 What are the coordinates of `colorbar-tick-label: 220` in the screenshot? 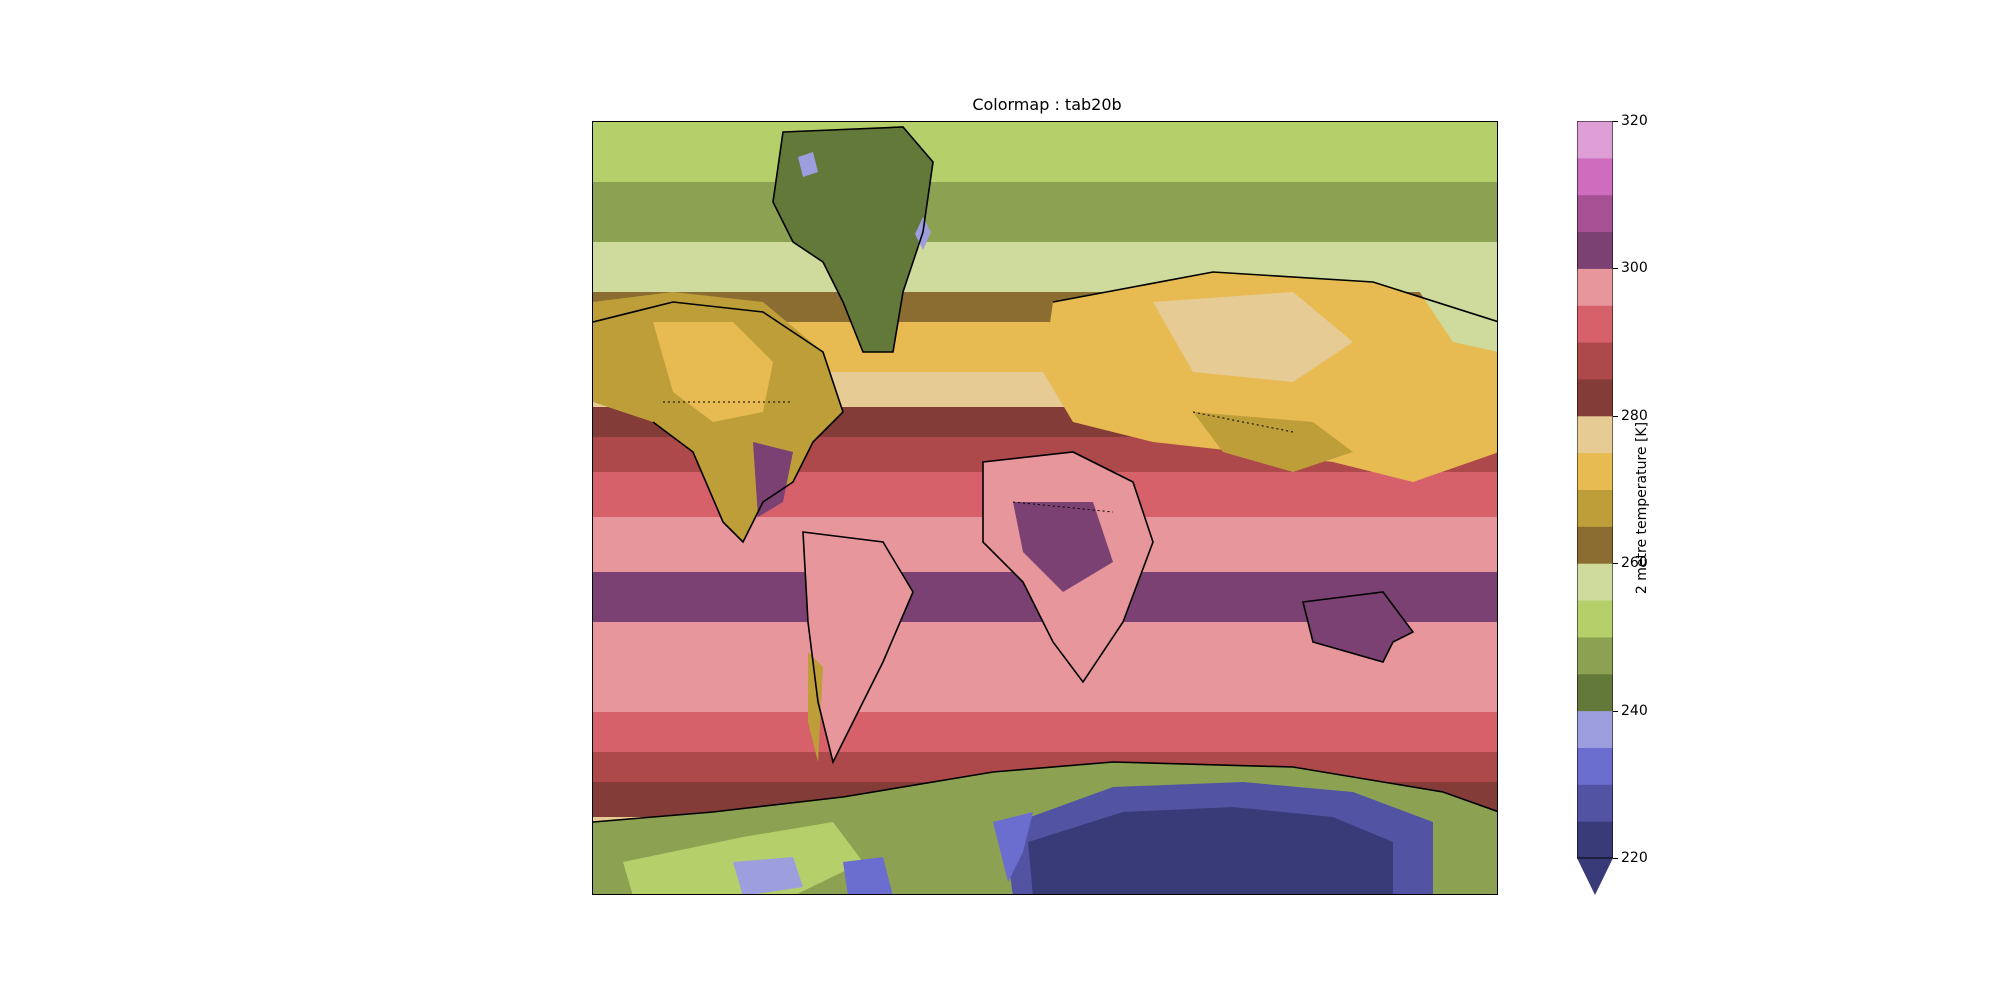 It's located at (1634, 858).